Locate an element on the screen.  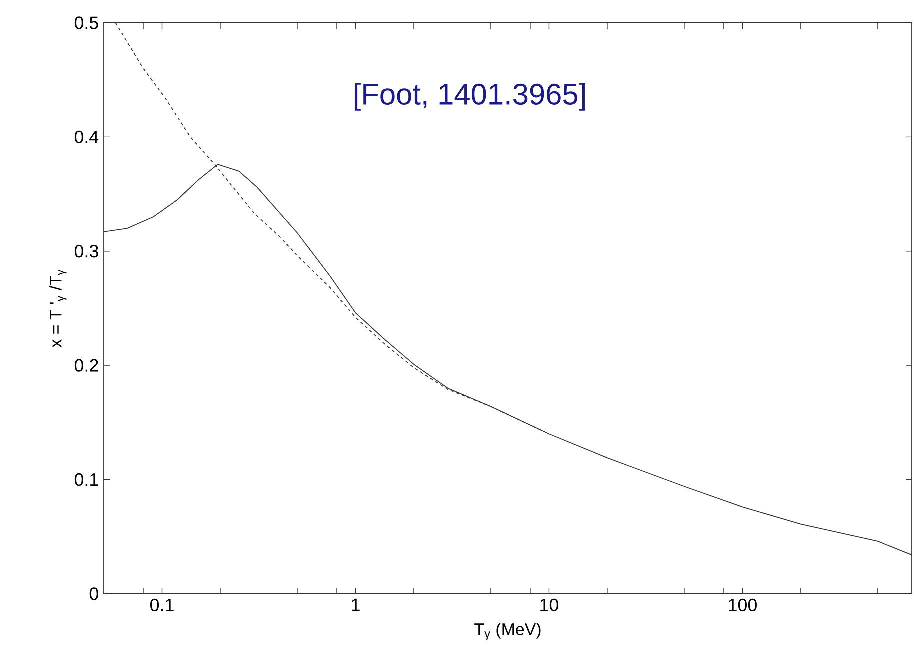
y-tick-label: 0.1 is located at coordinates (86, 479).